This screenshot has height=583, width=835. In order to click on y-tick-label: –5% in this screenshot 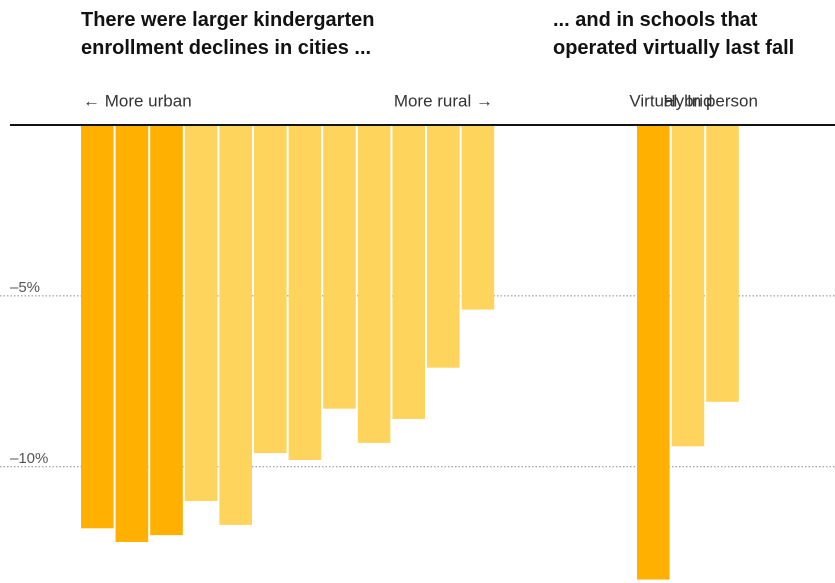, I will do `click(25, 287)`.